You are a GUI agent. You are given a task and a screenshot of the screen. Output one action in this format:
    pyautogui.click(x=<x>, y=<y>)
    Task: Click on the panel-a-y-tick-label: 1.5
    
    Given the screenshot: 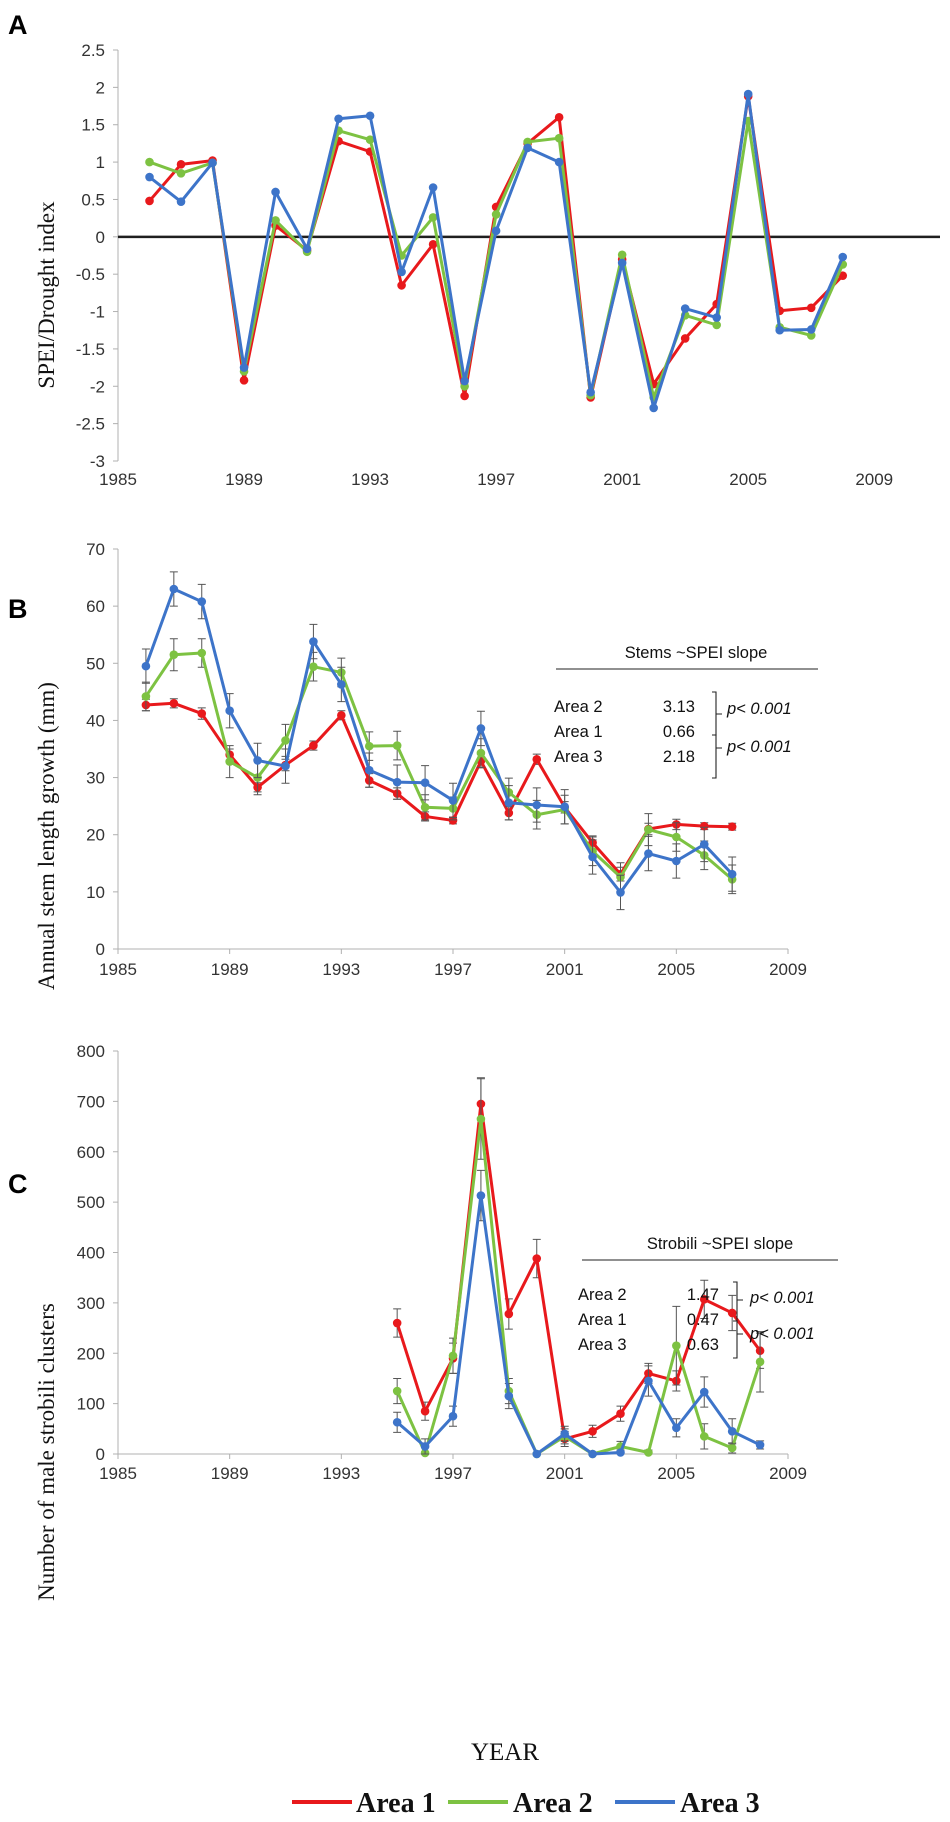 What is the action you would take?
    pyautogui.click(x=93, y=125)
    